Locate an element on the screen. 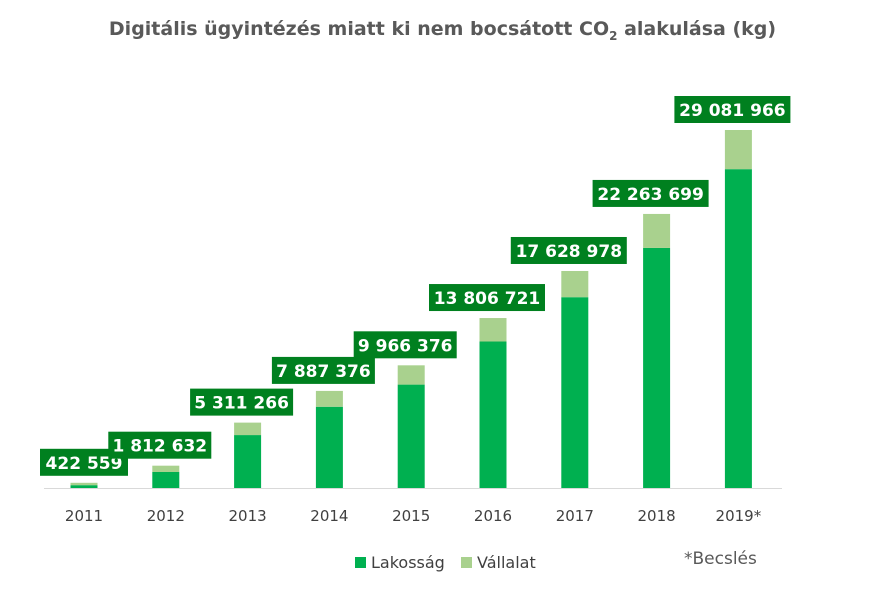 Image resolution: width=885 pixels, height=593 pixels. x-tick-label-4: 2015 is located at coordinates (411, 516).